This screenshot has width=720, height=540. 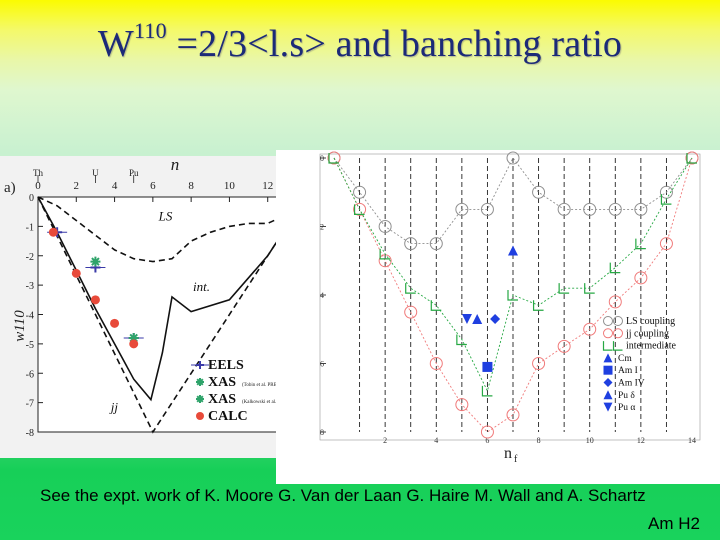 What do you see at coordinates (674, 523) in the screenshot?
I see `page-tag: Am H2` at bounding box center [674, 523].